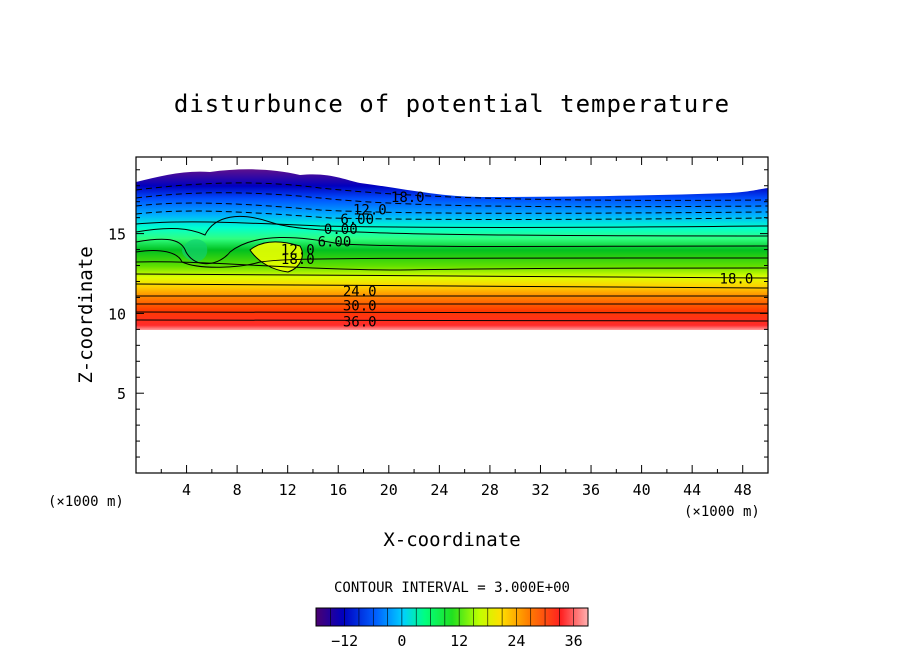 The height and width of the screenshot is (654, 904). Describe the element at coordinates (344, 641) in the screenshot. I see `colorbar-tick-label: −12` at that location.